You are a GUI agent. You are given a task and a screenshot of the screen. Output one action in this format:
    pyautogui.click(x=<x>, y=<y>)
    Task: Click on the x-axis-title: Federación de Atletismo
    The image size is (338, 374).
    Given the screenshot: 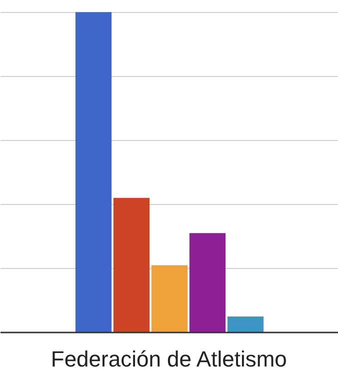 What is the action you would take?
    pyautogui.click(x=168, y=359)
    